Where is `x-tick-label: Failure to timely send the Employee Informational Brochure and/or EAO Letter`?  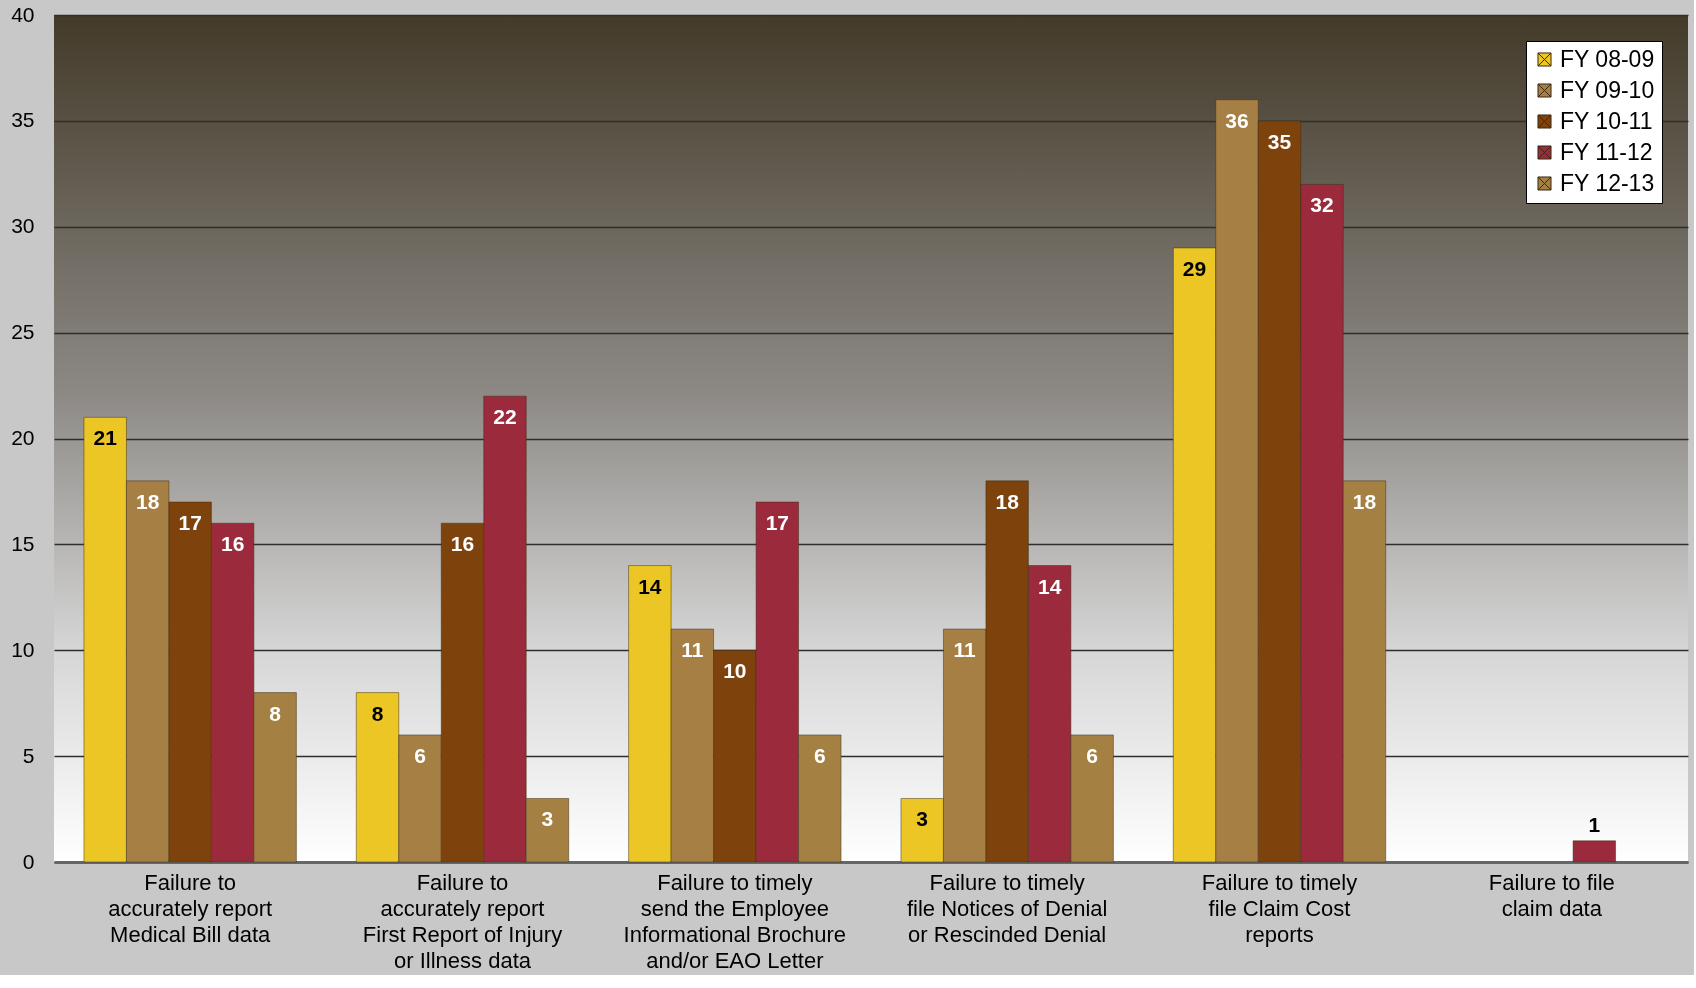 x-tick-label: Failure to timely send the Employee Informational Brochure and/or EAO Letter is located at coordinates (735, 921).